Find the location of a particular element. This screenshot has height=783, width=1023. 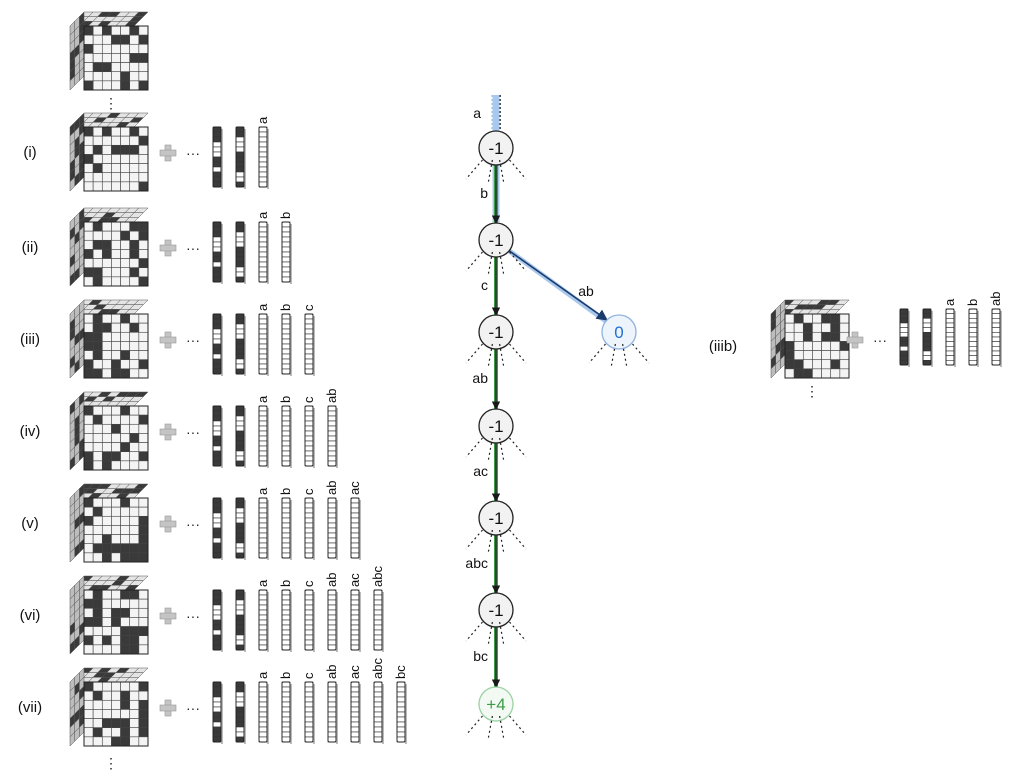

plus-horizontal is located at coordinates (168, 616).